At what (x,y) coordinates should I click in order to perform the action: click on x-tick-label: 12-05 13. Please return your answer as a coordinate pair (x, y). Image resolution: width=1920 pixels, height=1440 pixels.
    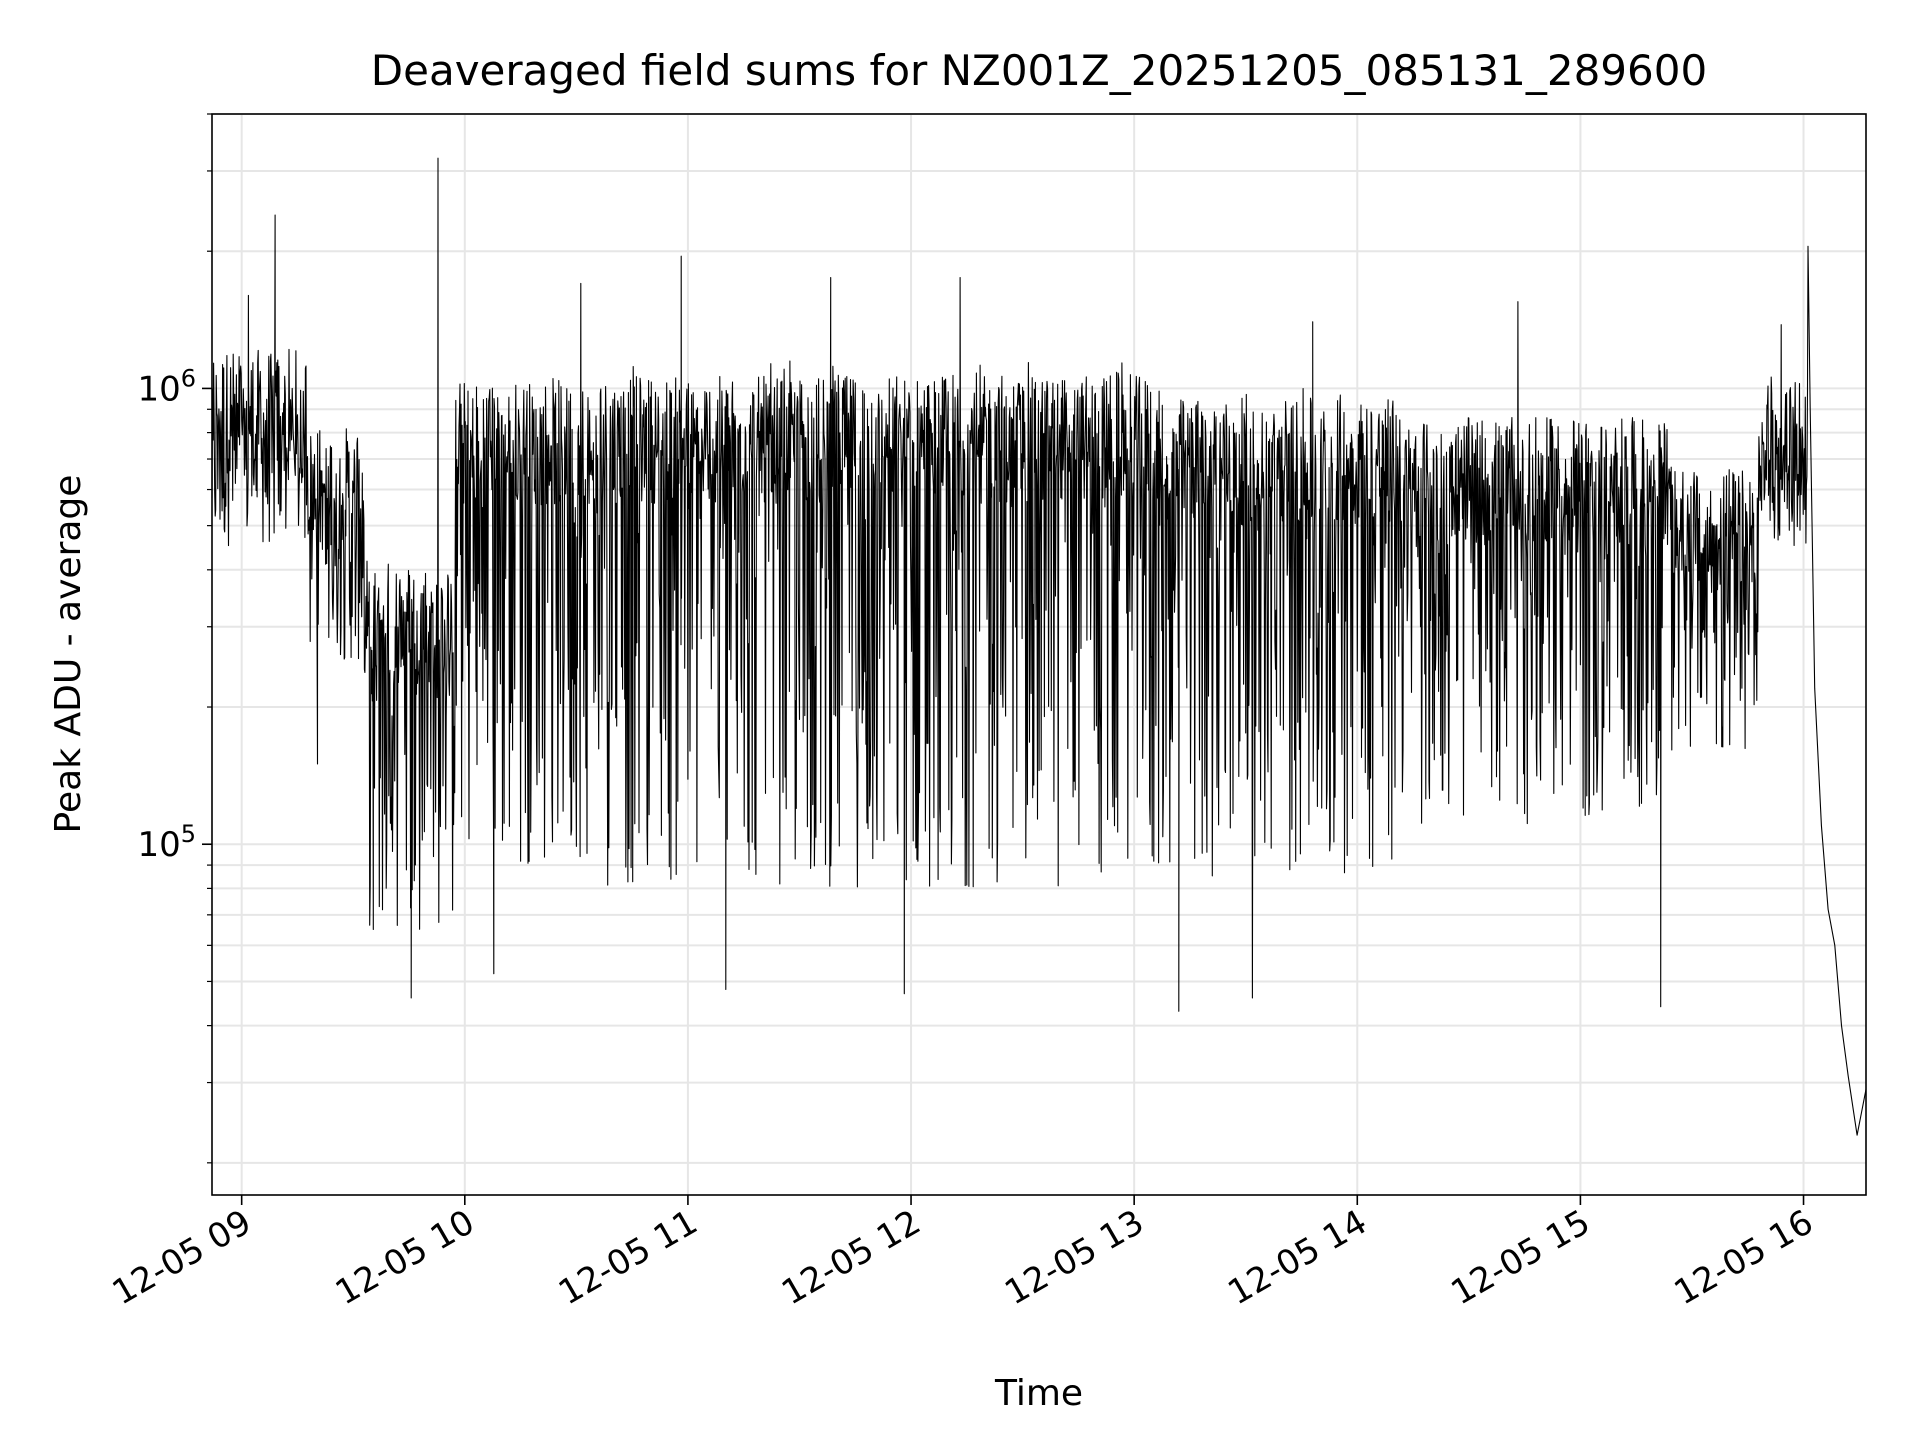
    Looking at the image, I should click on (1074, 1257).